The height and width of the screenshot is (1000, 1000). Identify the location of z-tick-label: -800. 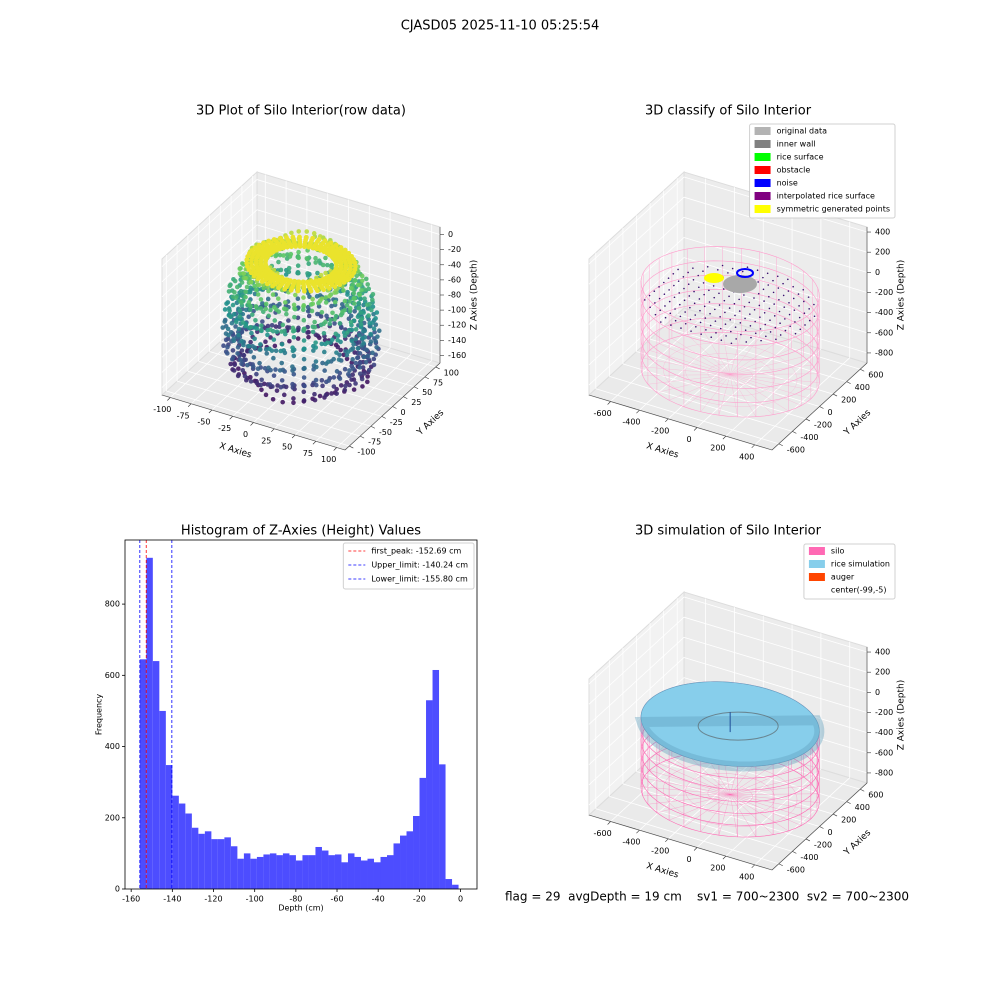
(884, 352).